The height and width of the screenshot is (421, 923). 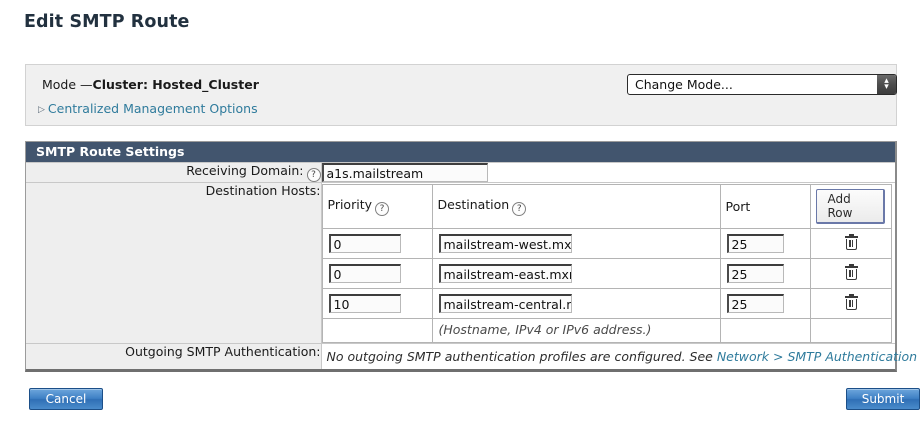 What do you see at coordinates (377, 330) in the screenshot?
I see `hint-spacer-left` at bounding box center [377, 330].